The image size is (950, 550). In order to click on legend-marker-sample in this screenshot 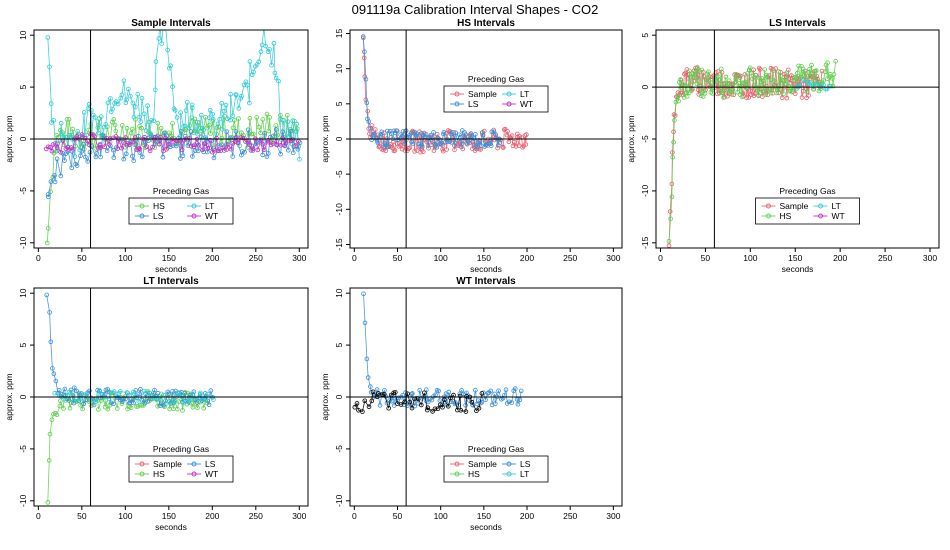, I will do `click(142, 464)`.